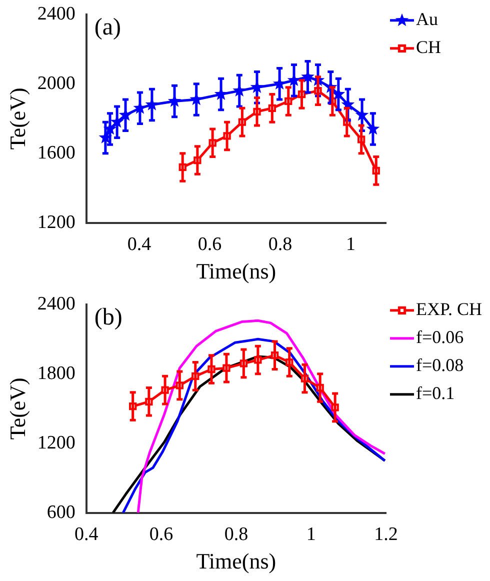 The height and width of the screenshot is (581, 490). Describe the element at coordinates (386, 535) in the screenshot. I see `x-tick-label: 1.2` at that location.